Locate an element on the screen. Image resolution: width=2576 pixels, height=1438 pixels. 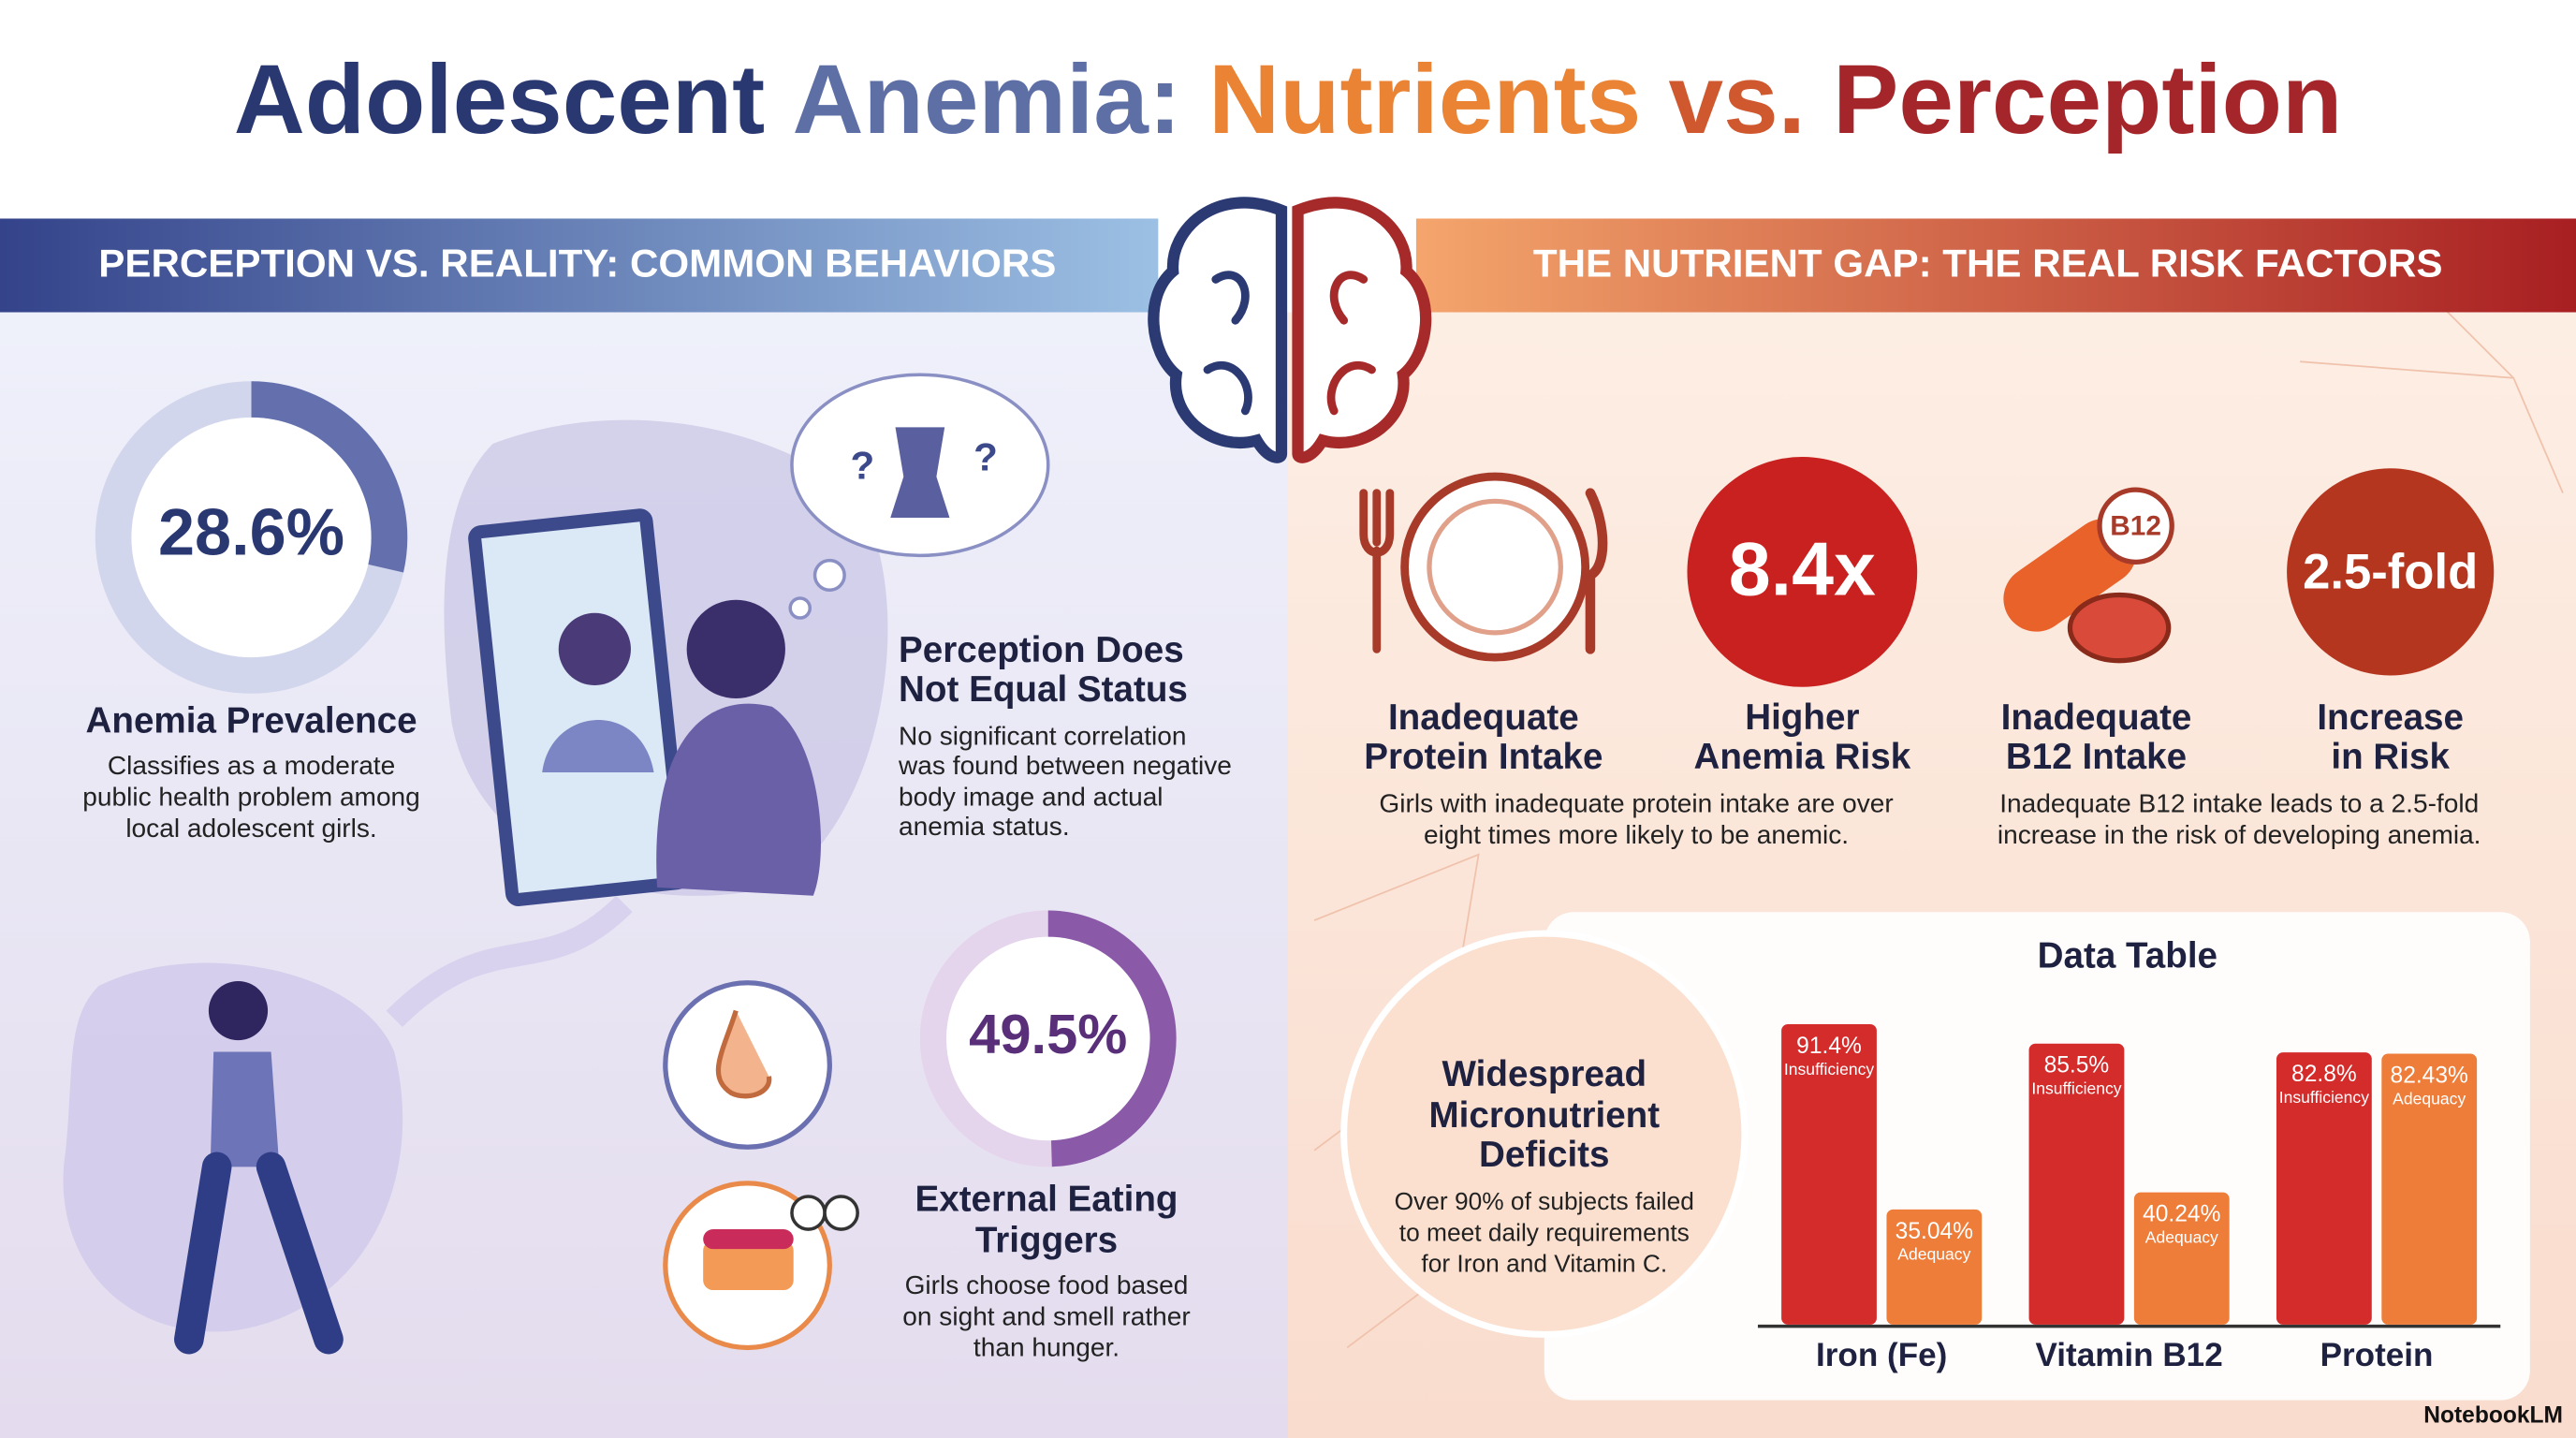
section-title: Deficits is located at coordinates (1544, 1155).